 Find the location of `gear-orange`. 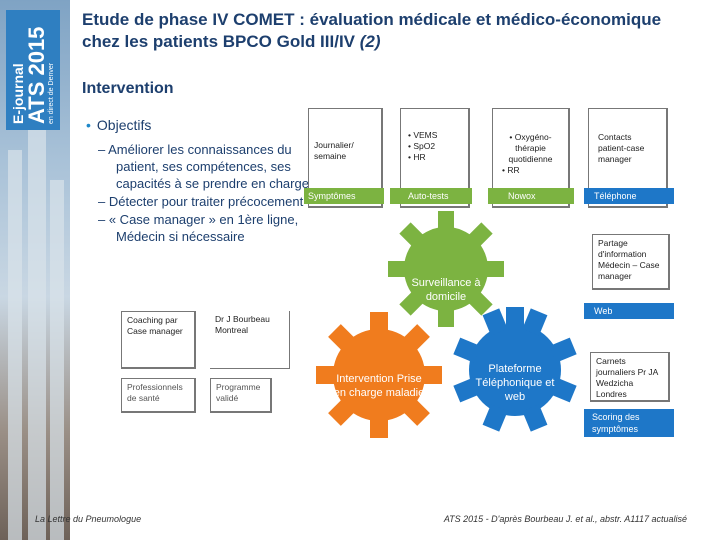

gear-orange is located at coordinates (379, 375).